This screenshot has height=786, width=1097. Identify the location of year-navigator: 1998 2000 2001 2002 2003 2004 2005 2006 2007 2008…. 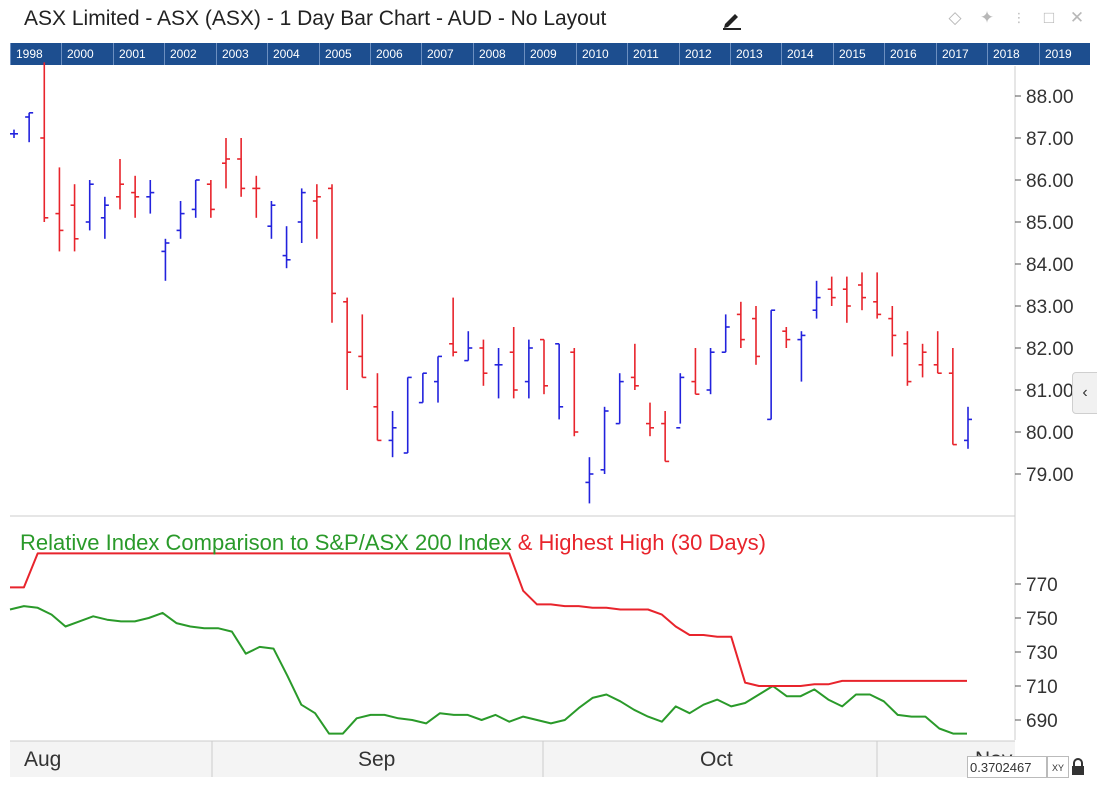
(550, 54).